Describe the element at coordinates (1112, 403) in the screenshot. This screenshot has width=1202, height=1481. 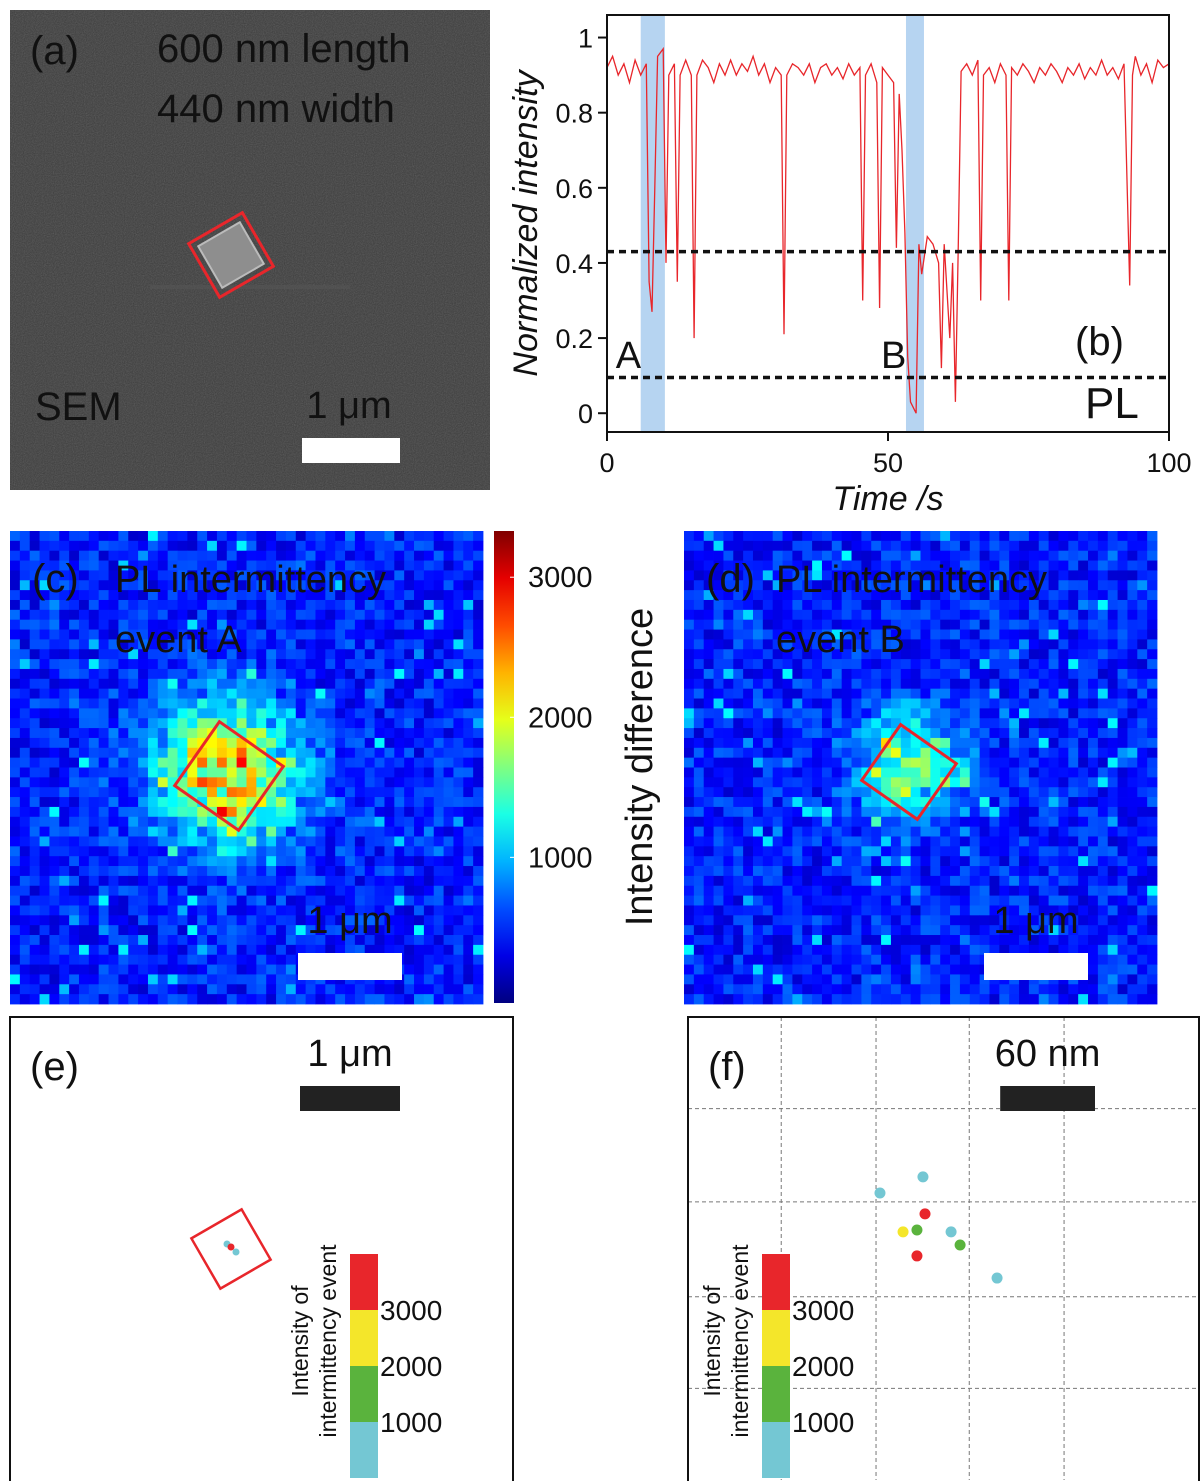
I see `legend-entry: PL` at that location.